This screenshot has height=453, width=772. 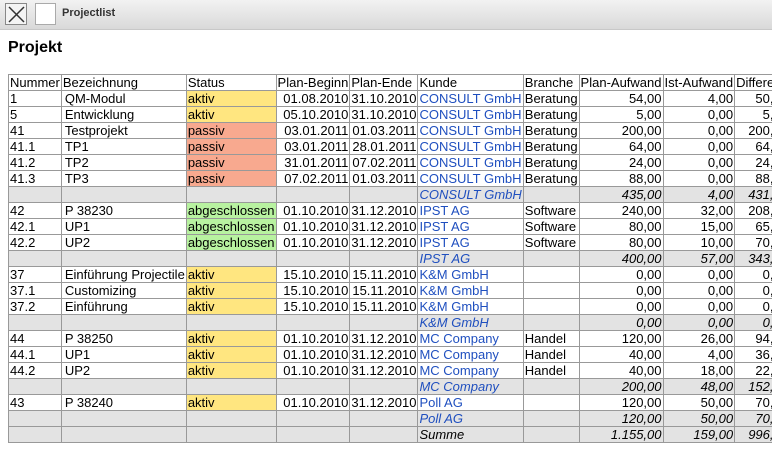 What do you see at coordinates (551, 210) in the screenshot?
I see `table-cell: Software` at bounding box center [551, 210].